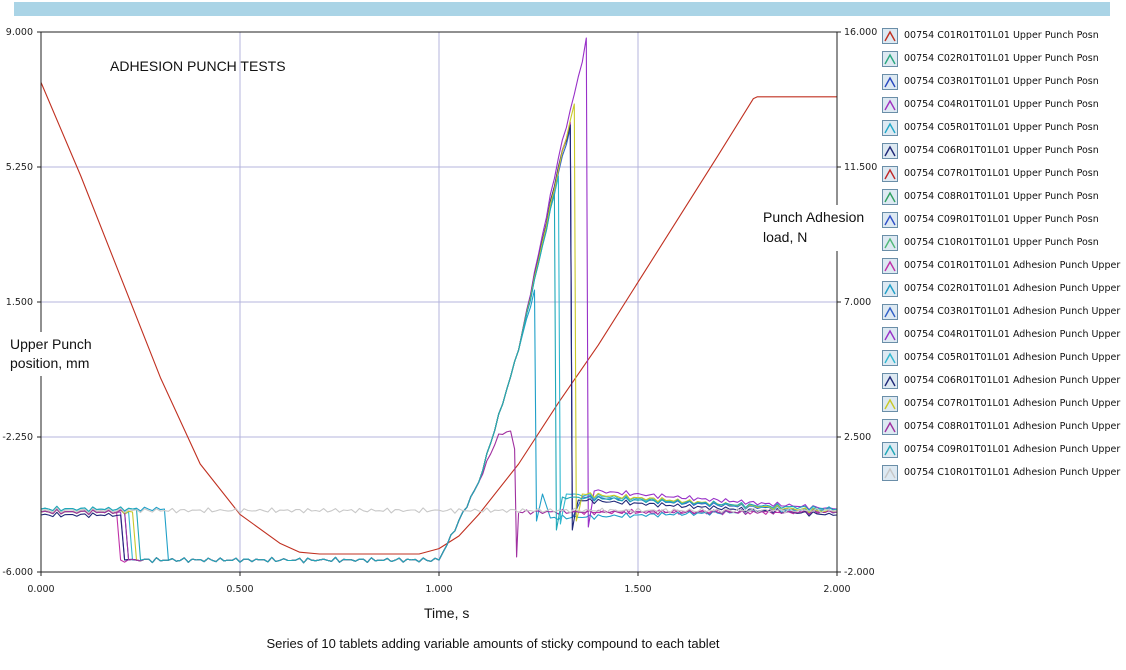 This screenshot has width=1126, height=670. I want to click on y-right-tick-label: 7.000, so click(857, 302).